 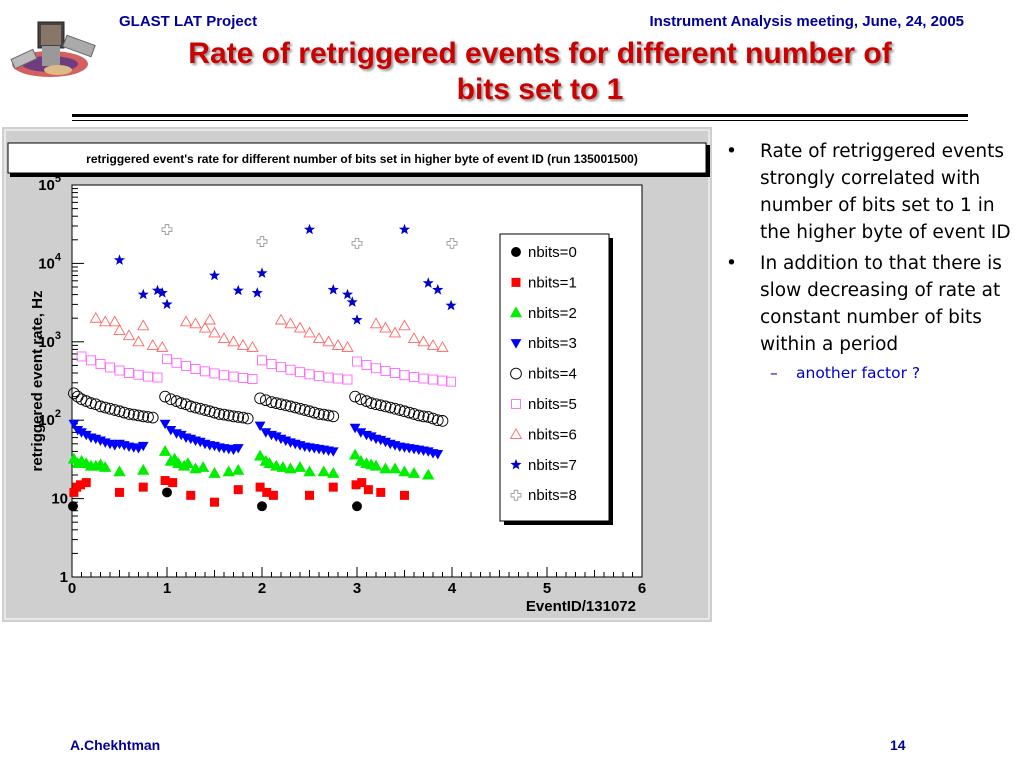 What do you see at coordinates (58, 336) in the screenshot?
I see `y-tick-exponent: 3` at bounding box center [58, 336].